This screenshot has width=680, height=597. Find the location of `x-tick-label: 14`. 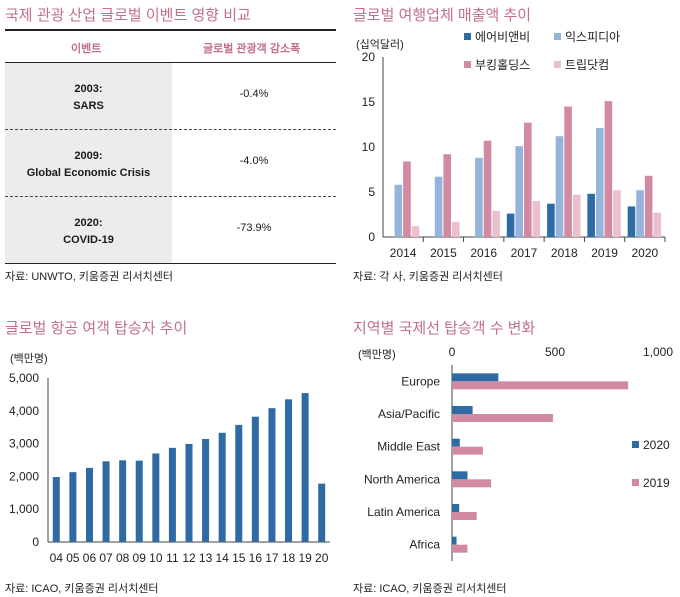

x-tick-label: 14 is located at coordinates (222, 558).